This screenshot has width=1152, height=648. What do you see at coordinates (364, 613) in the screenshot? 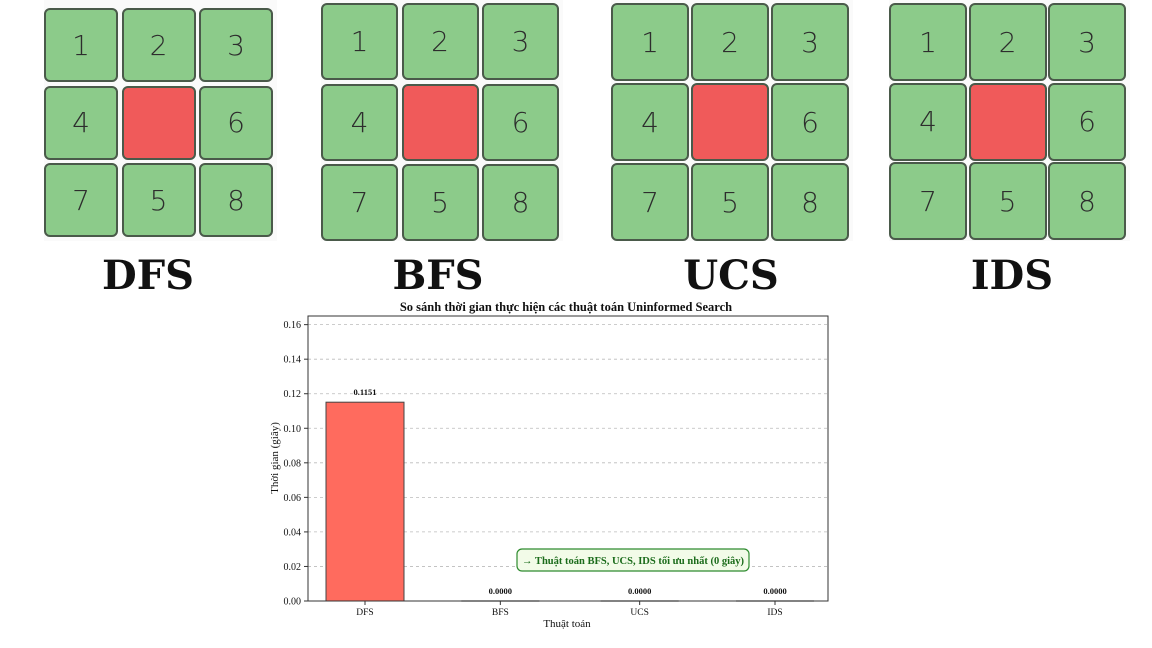
I see `x-tick-label: DFS` at bounding box center [364, 613].